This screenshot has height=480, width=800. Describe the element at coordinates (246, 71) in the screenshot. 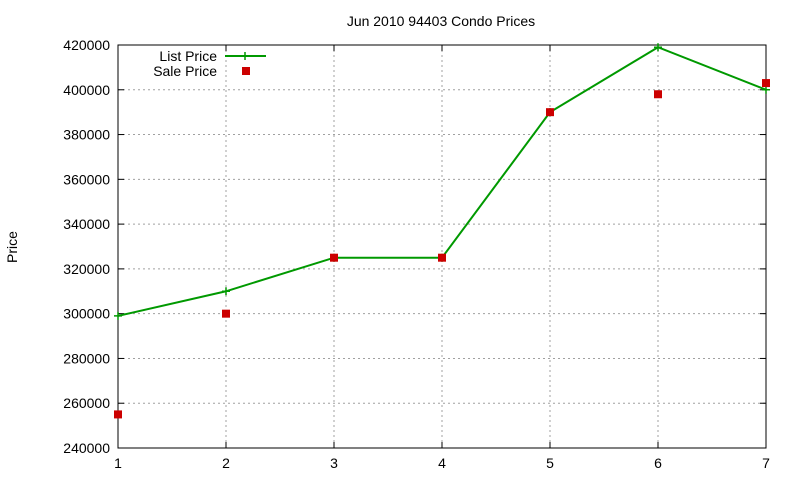

I see `legend-symbol-sale-price` at that location.